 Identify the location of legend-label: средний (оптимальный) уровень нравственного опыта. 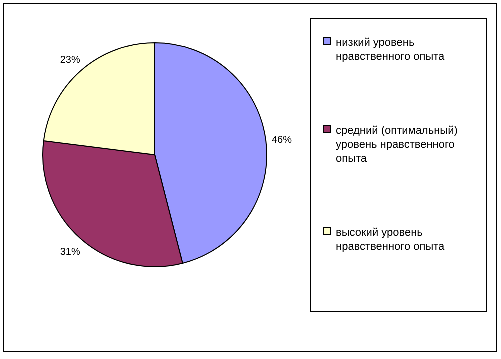
(397, 145).